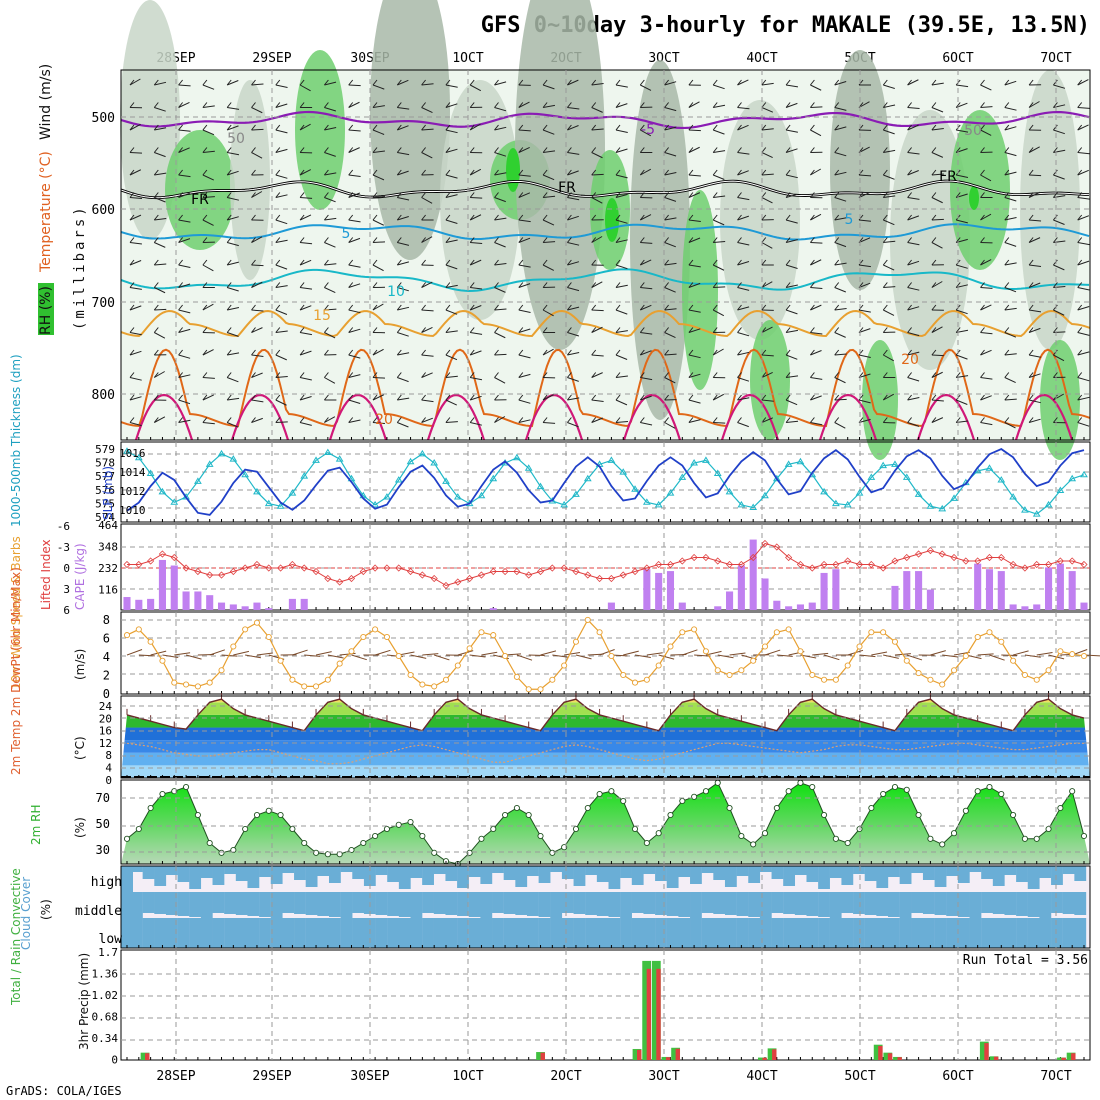  I want to click on wind-tick-label: 0, so click(106, 694).